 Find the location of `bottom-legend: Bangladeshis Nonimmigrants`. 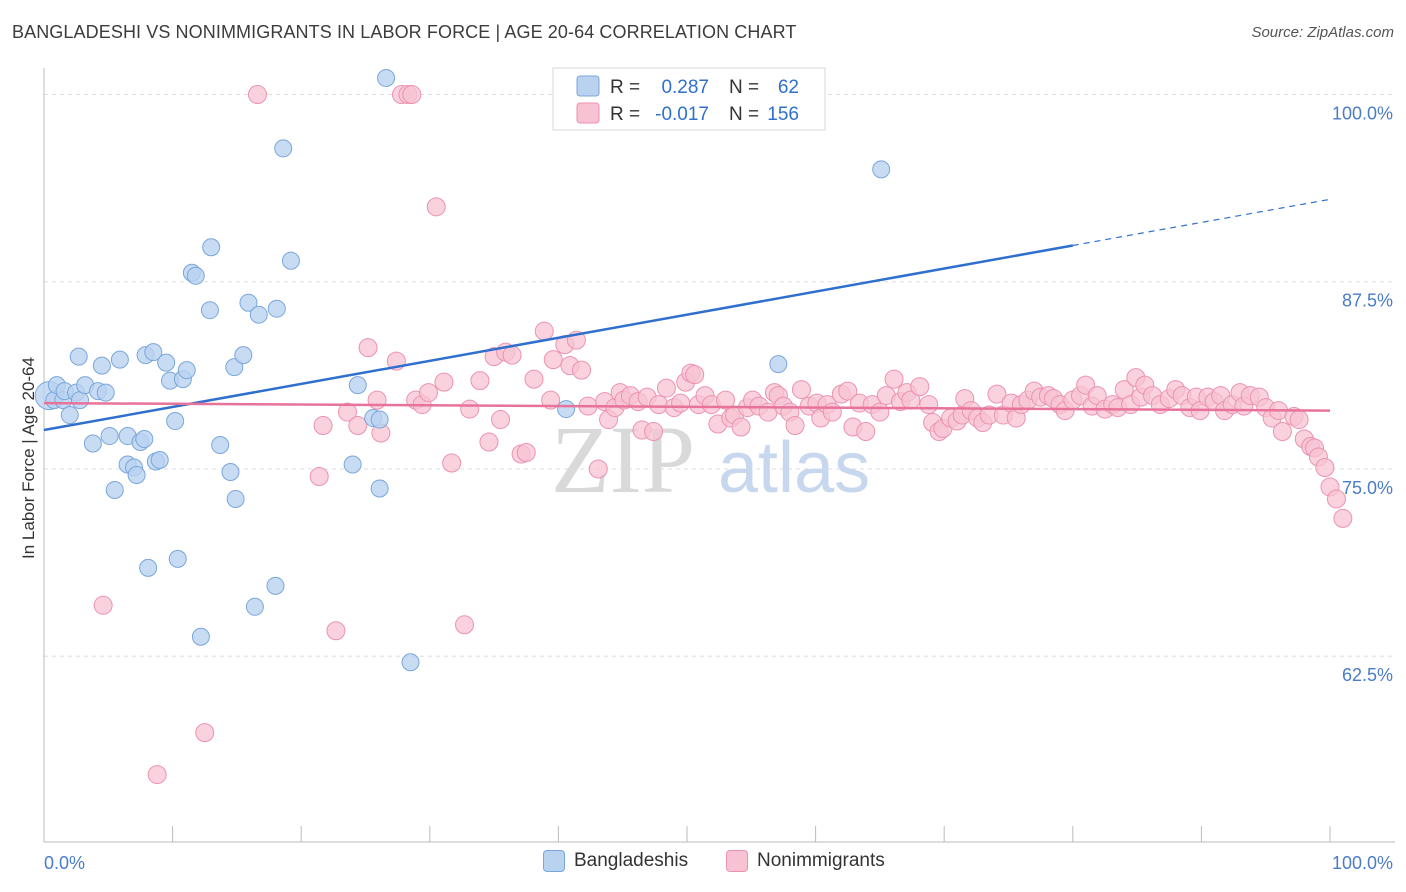

bottom-legend: Bangladeshis Nonimmigrants is located at coordinates (703, 865).